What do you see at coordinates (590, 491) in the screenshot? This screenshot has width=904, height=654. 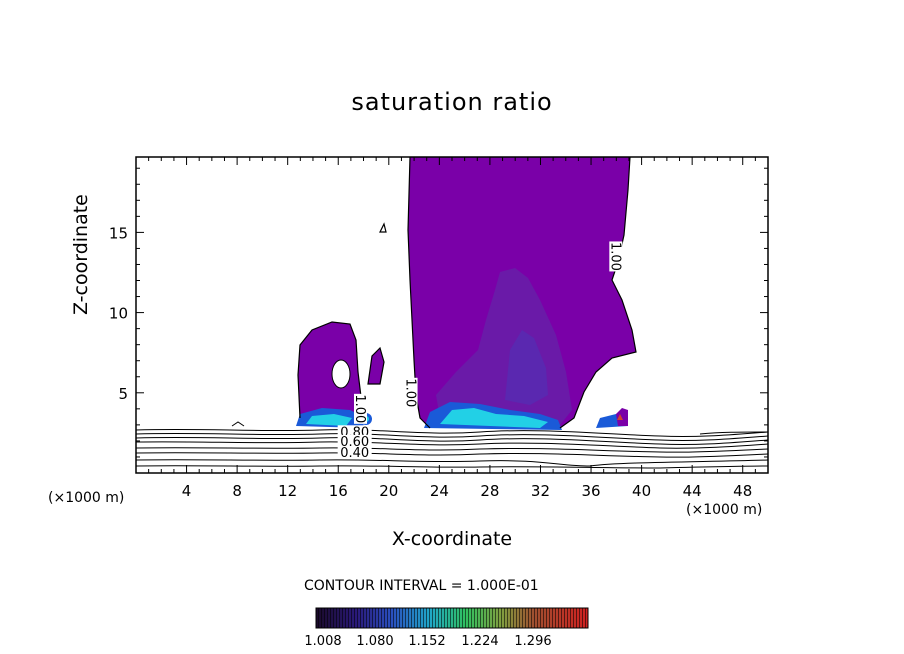 I see `x-tick-label: 36` at bounding box center [590, 491].